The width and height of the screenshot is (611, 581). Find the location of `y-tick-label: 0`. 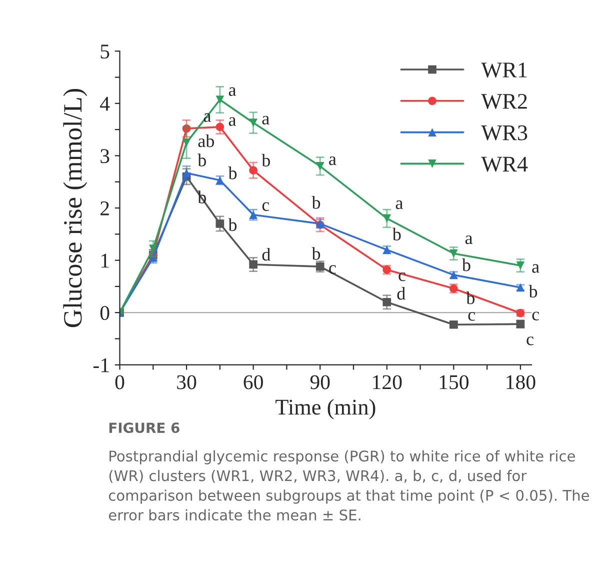

y-tick-label: 0 is located at coordinates (105, 313).